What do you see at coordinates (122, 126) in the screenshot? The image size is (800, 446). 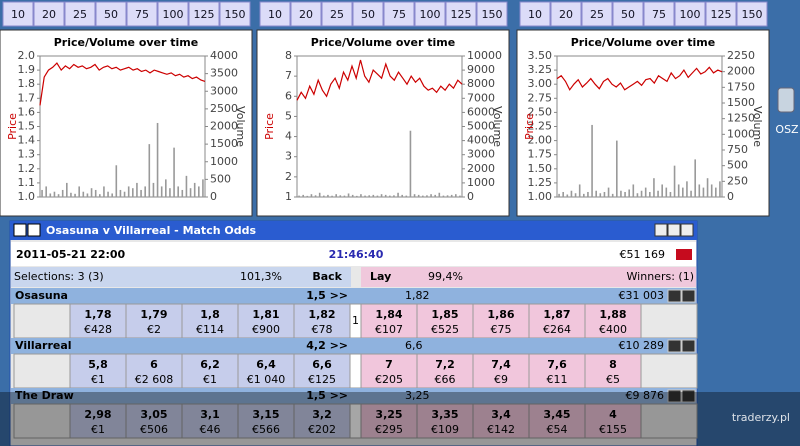 I see `plot-area` at bounding box center [122, 126].